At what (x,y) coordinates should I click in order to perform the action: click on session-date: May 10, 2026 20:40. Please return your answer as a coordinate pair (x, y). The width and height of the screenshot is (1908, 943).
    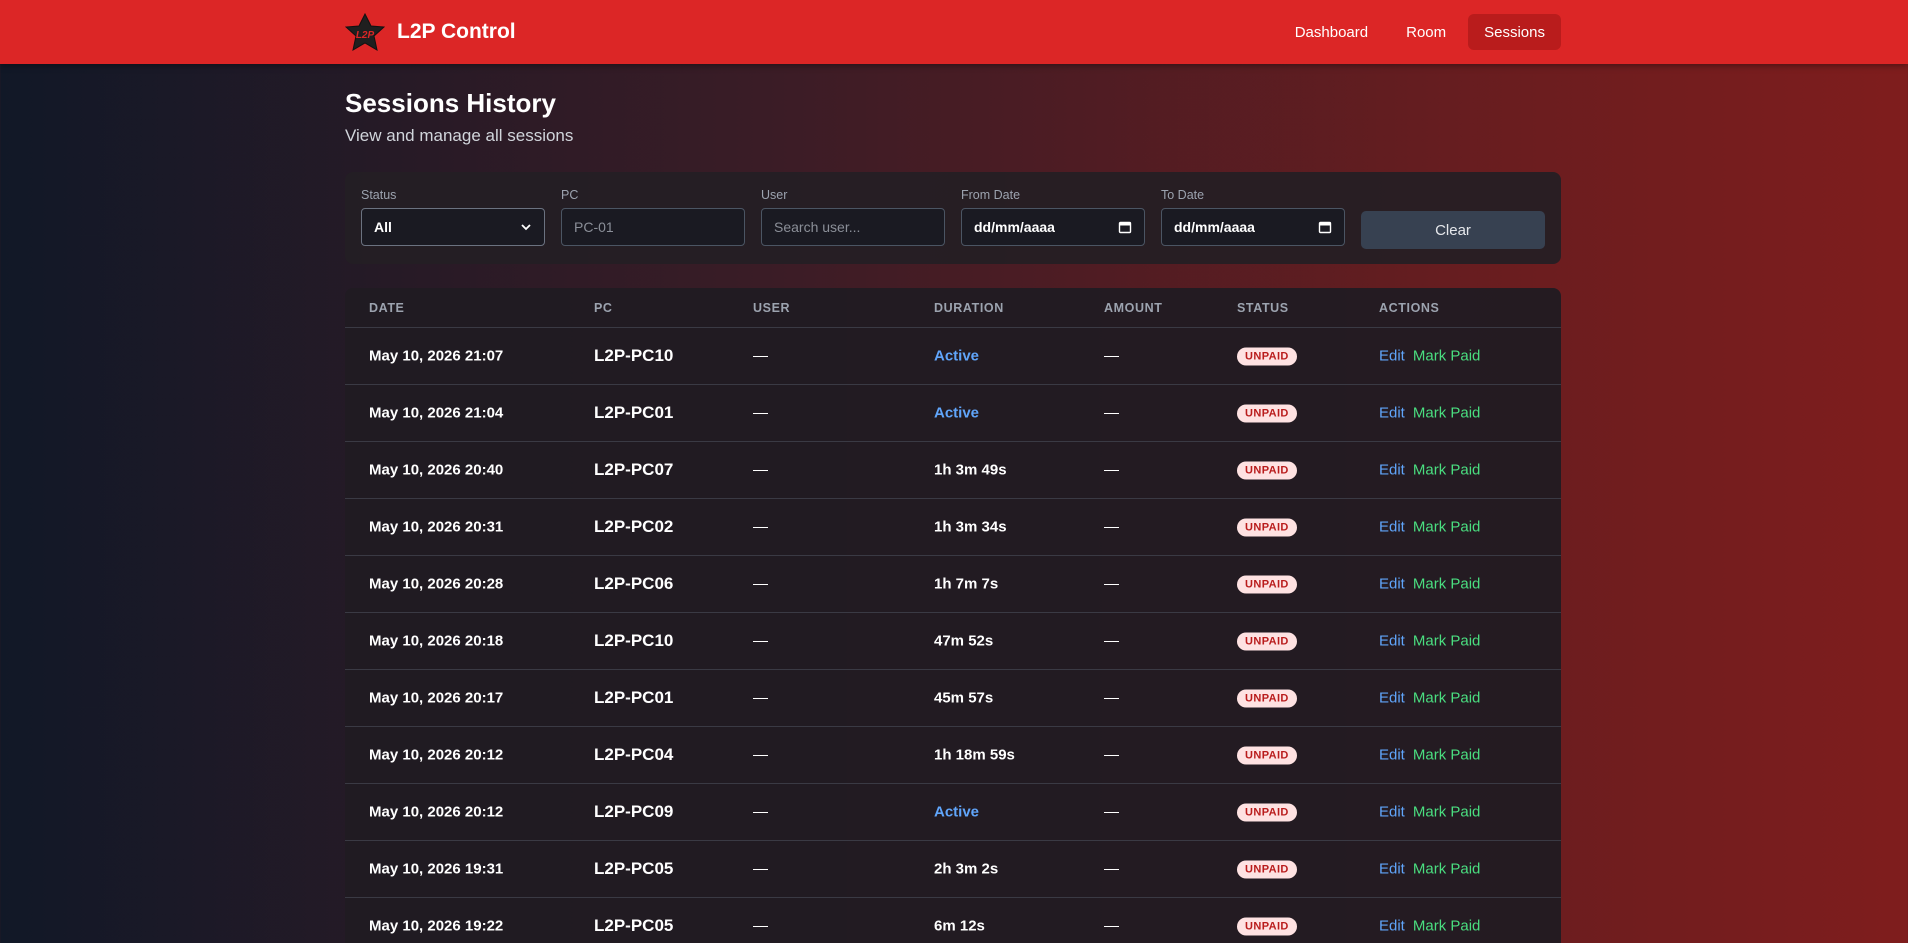
    Looking at the image, I should click on (436, 470).